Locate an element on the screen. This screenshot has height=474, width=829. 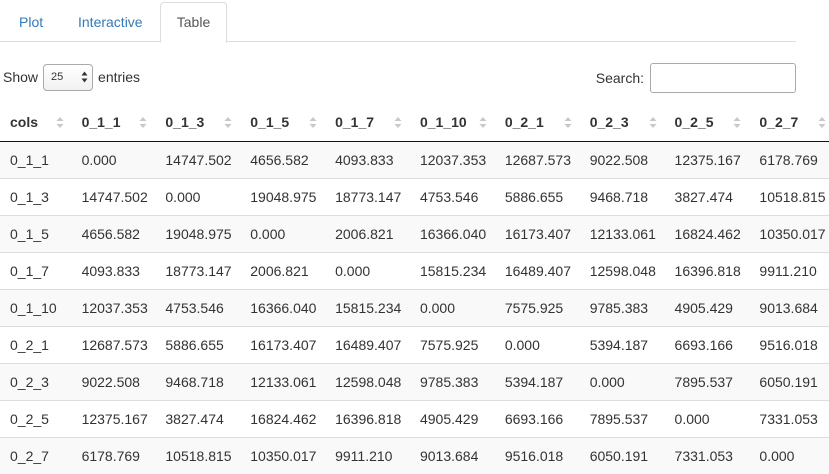
table-cell: 4093.833 is located at coordinates (367, 159).